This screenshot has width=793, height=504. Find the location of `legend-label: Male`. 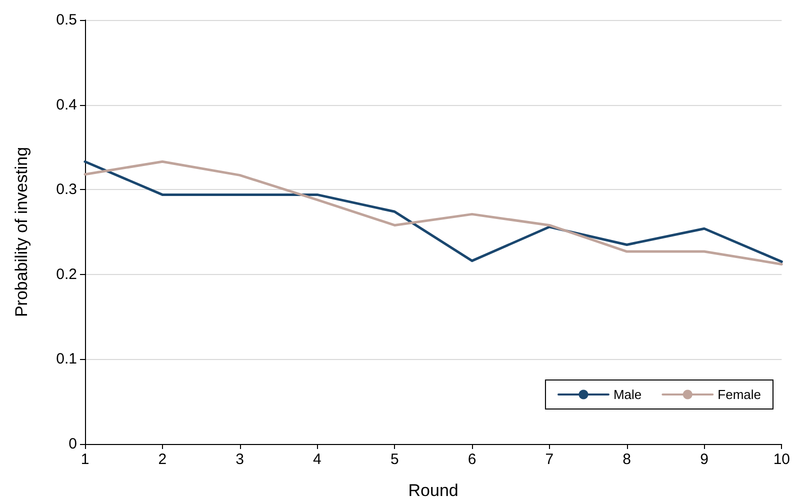

legend-label: Male is located at coordinates (627, 394).